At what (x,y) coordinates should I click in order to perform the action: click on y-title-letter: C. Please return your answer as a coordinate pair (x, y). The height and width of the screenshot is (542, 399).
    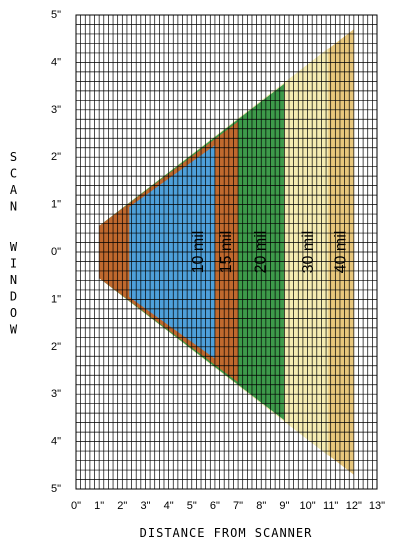
    Looking at the image, I should click on (14, 174).